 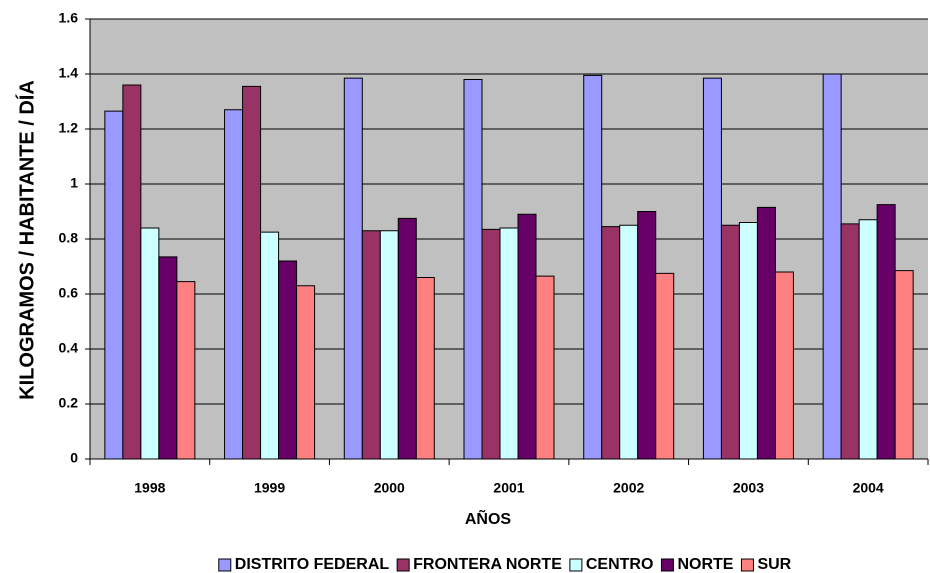 What do you see at coordinates (488, 518) in the screenshot?
I see `x-axis-title: AÑOS` at bounding box center [488, 518].